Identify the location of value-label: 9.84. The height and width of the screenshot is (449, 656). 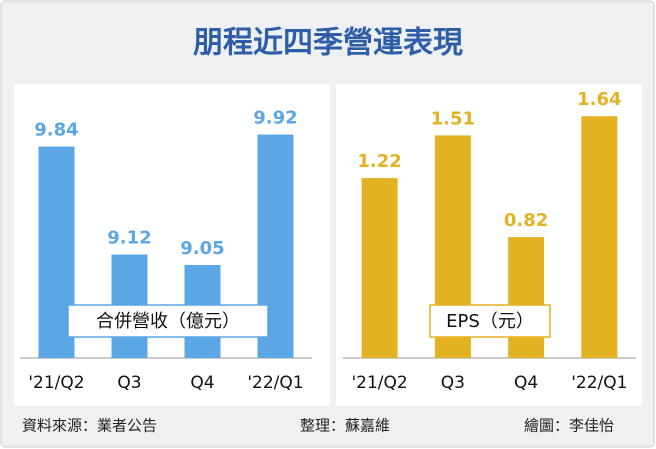
(56, 130).